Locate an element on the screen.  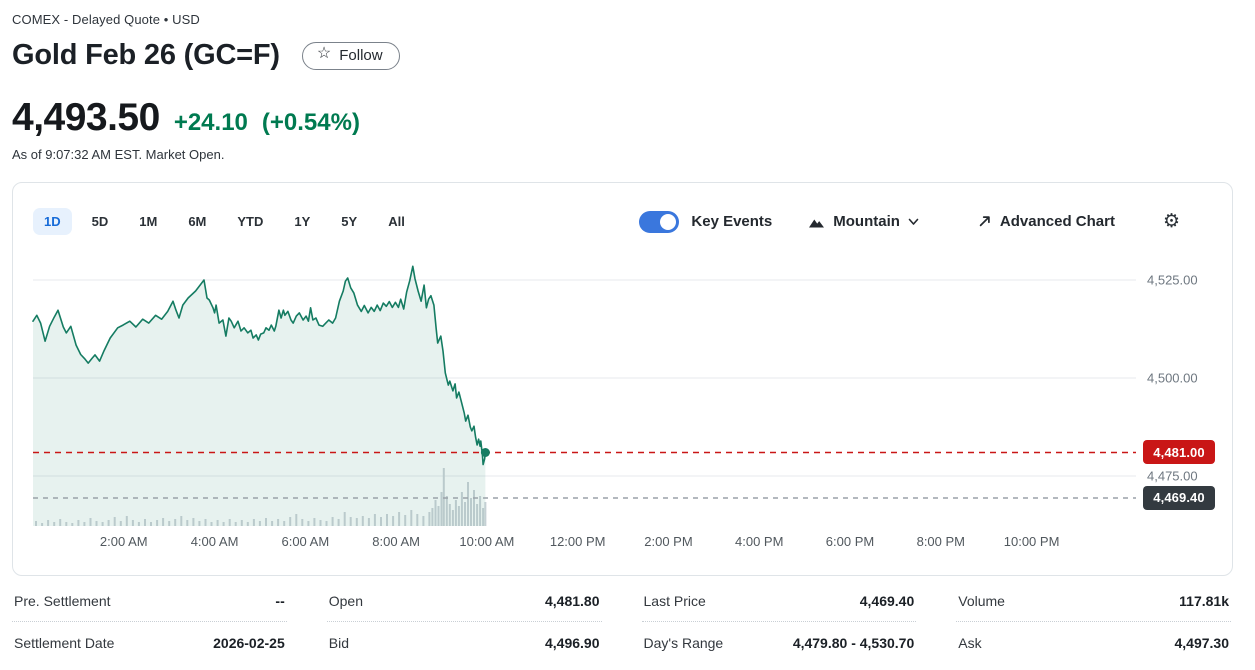
gear-icon: ⚙ is located at coordinates (1171, 221).